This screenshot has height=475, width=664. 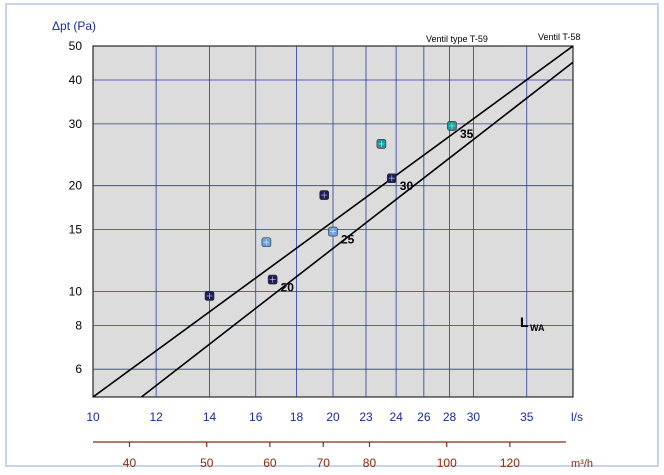 I want to click on data-label: 20, so click(x=288, y=288).